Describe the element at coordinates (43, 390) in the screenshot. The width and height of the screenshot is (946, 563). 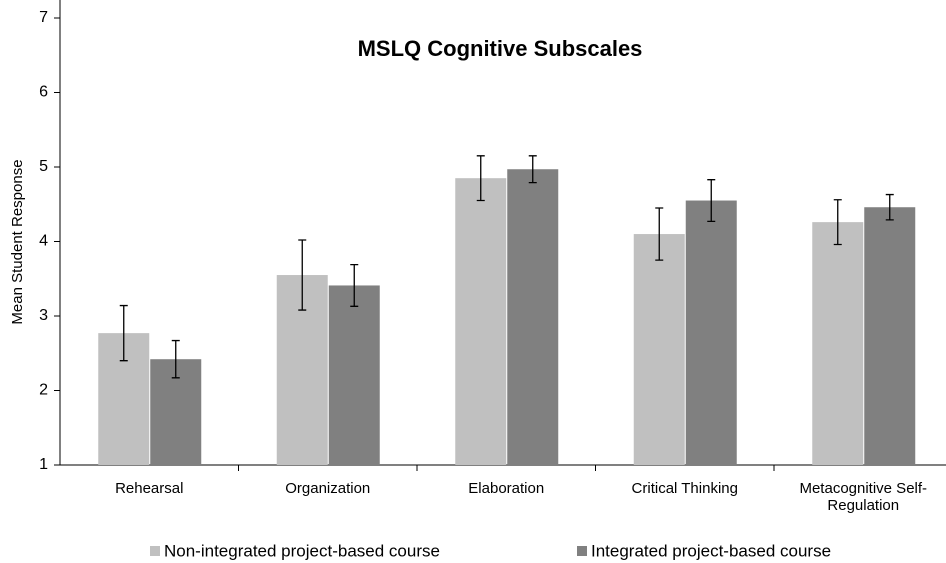
I see `y-tick-label: 2` at that location.